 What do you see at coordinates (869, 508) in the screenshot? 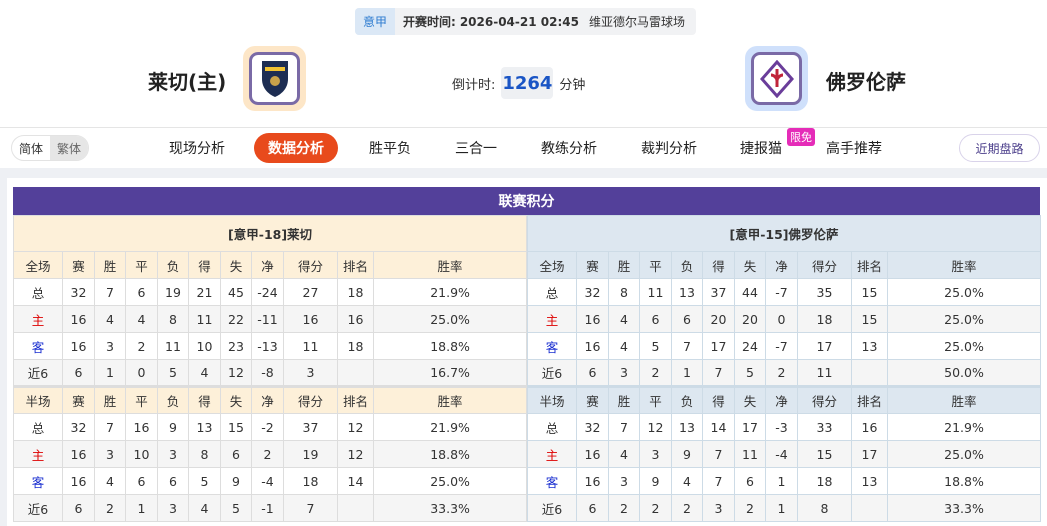
I see `stat-cell` at bounding box center [869, 508].